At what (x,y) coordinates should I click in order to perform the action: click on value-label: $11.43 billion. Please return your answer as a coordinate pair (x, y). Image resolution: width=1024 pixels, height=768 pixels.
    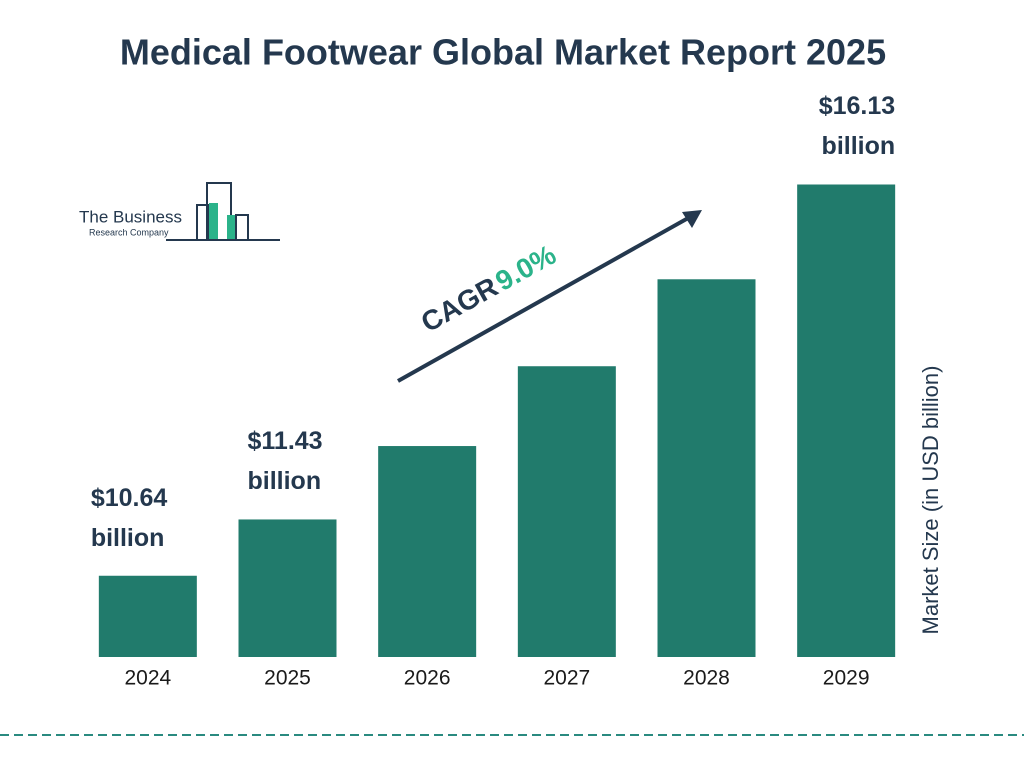
    Looking at the image, I should click on (285, 461).